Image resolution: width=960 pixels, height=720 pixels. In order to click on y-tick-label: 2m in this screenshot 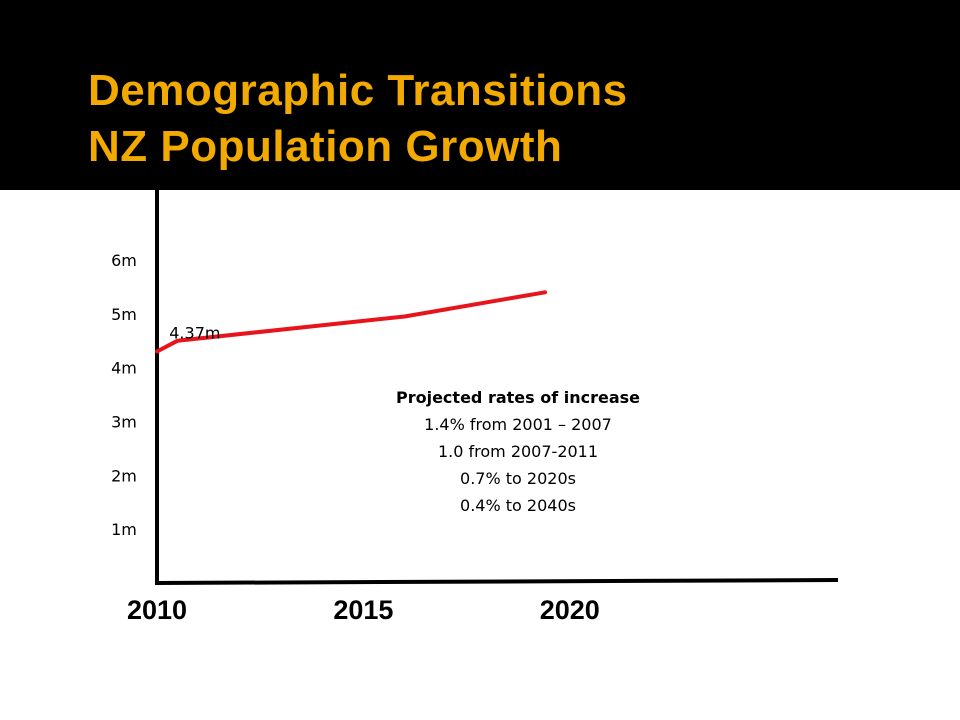, I will do `click(124, 475)`.